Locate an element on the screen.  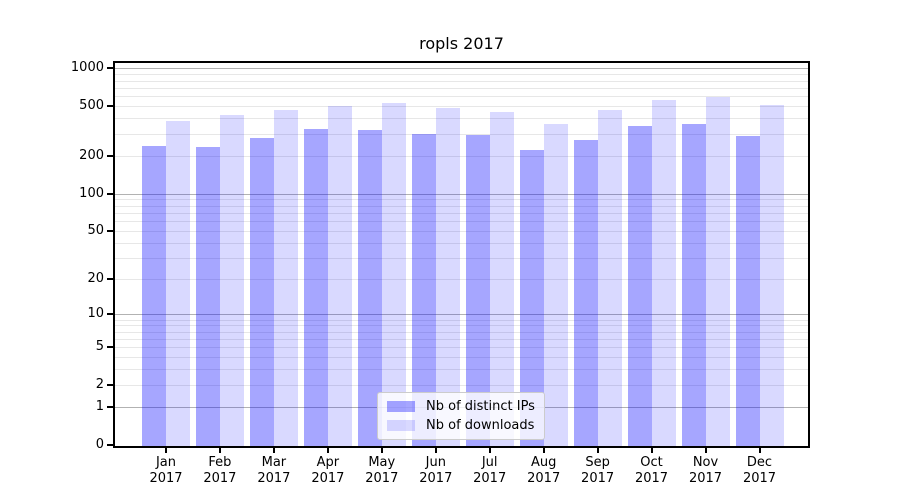
legend-label-downloads: Nb of downloads is located at coordinates (480, 425).